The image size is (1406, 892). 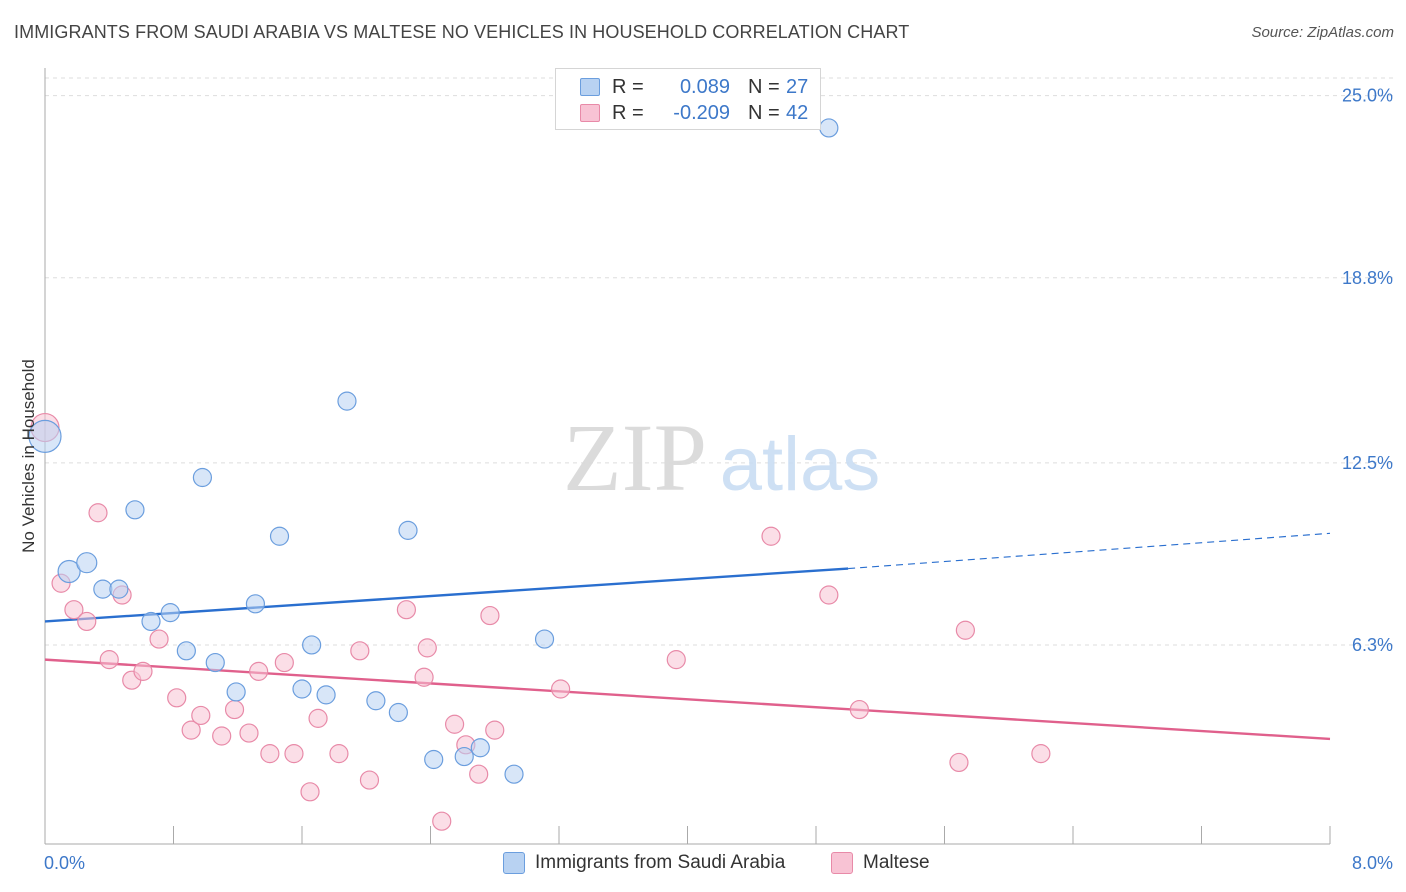 I want to click on legend-r-value: -0.209, so click(x=701, y=112).